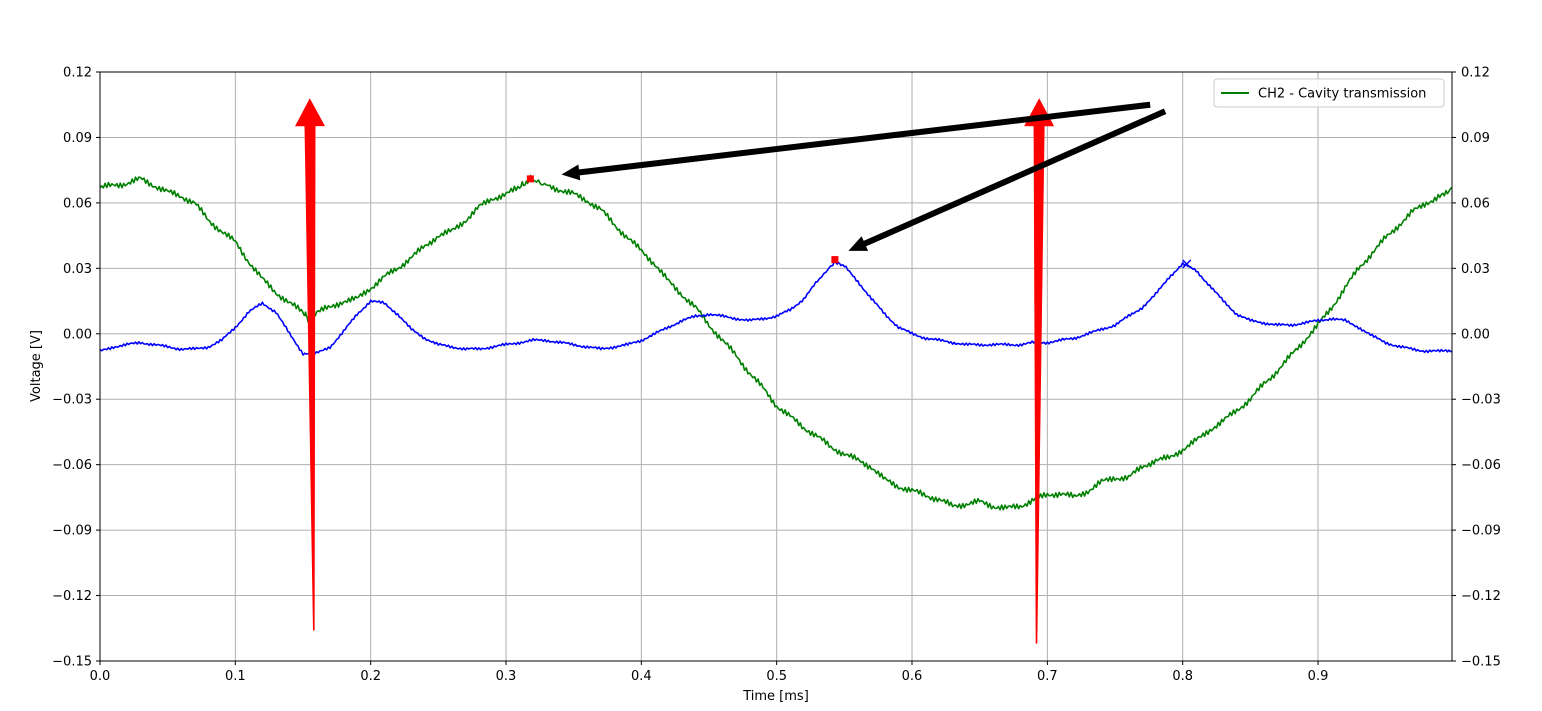 This screenshot has width=1542, height=711. I want to click on x-tick-label: 0.0, so click(100, 676).